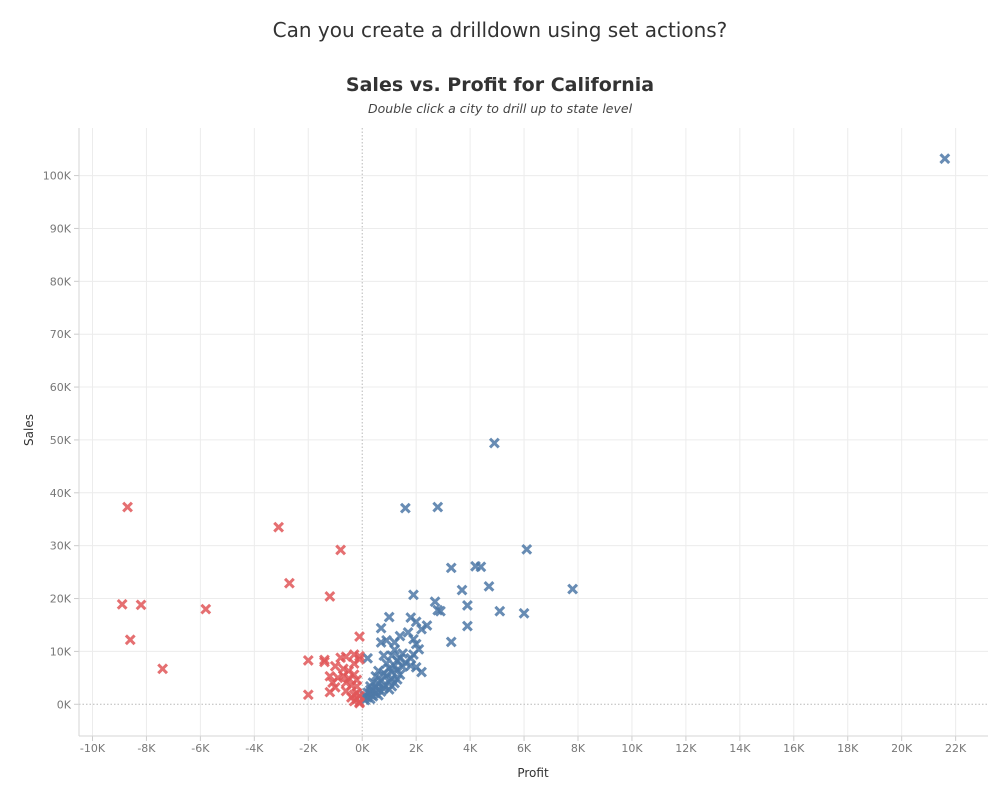 This screenshot has width=1000, height=800. I want to click on y-tick-label: 40K, so click(61, 493).